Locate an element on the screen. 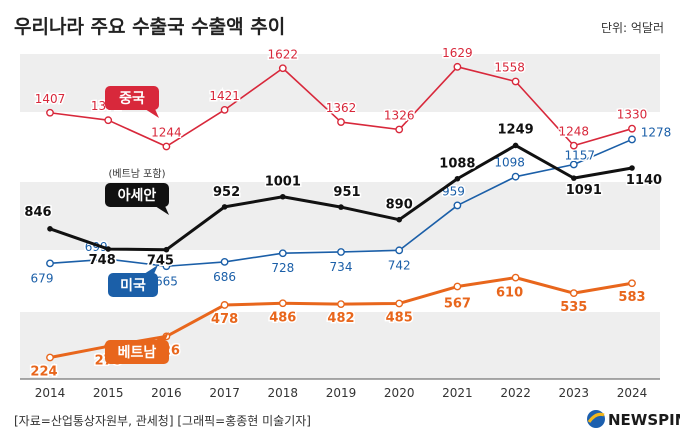 Image resolution: width=680 pixels, height=442 pixels. x-tick-label: 2022 is located at coordinates (515, 393).